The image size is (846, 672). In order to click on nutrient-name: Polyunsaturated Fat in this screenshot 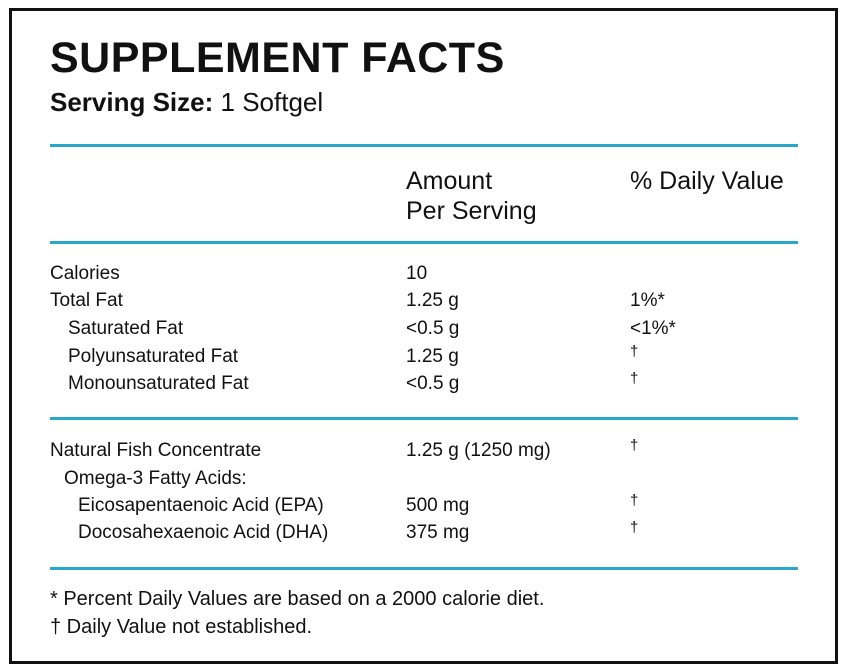, I will do `click(153, 356)`.